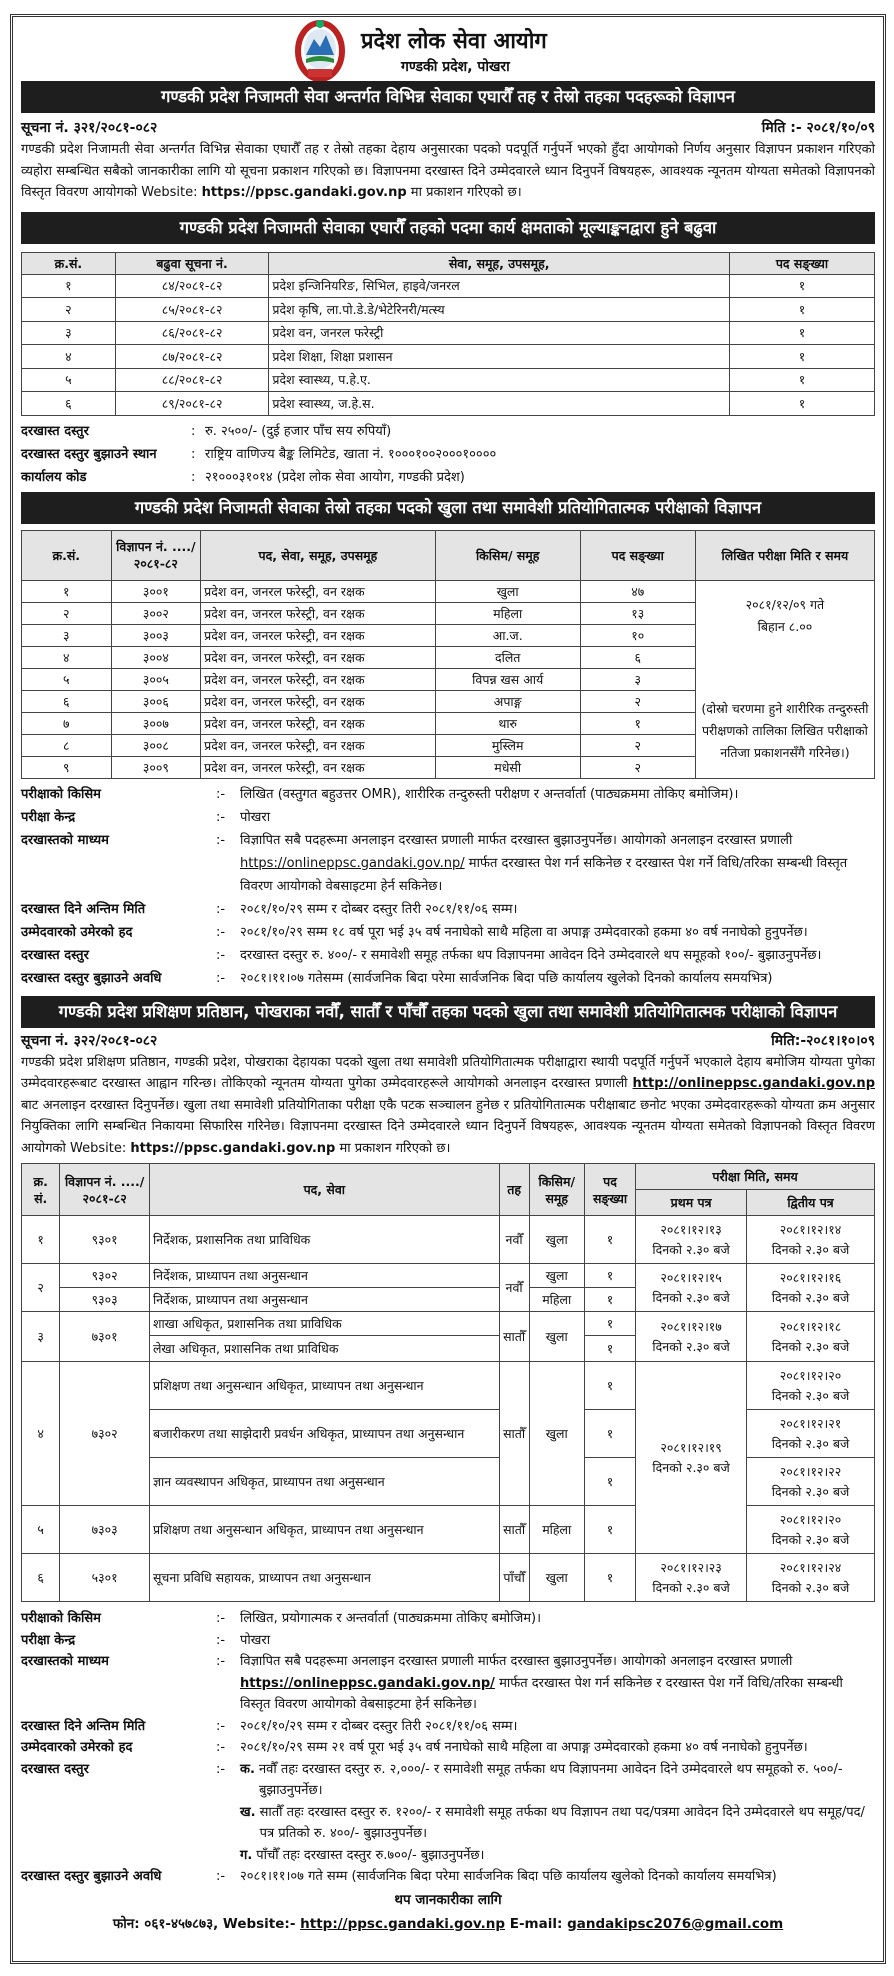 Image resolution: width=894 pixels, height=1976 pixels. What do you see at coordinates (233, 1148) in the screenshot?
I see `website-link-2: https://ppsc.gandaki.gov.np` at bounding box center [233, 1148].